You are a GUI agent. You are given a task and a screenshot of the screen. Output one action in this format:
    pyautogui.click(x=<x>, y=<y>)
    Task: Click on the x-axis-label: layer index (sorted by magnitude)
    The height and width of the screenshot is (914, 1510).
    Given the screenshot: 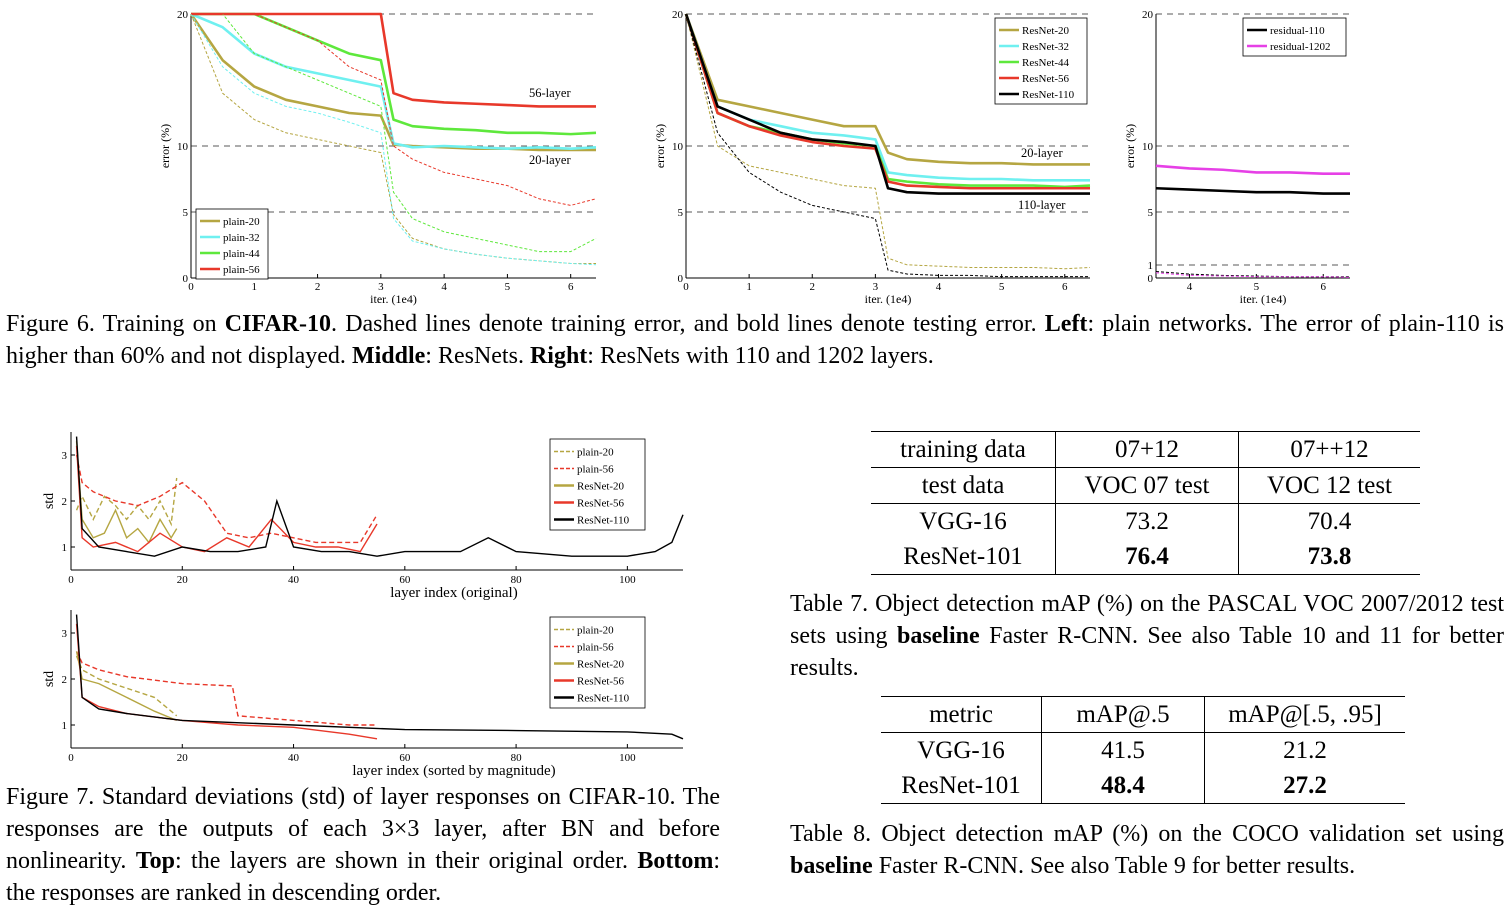 What is the action you would take?
    pyautogui.click(x=453, y=771)
    